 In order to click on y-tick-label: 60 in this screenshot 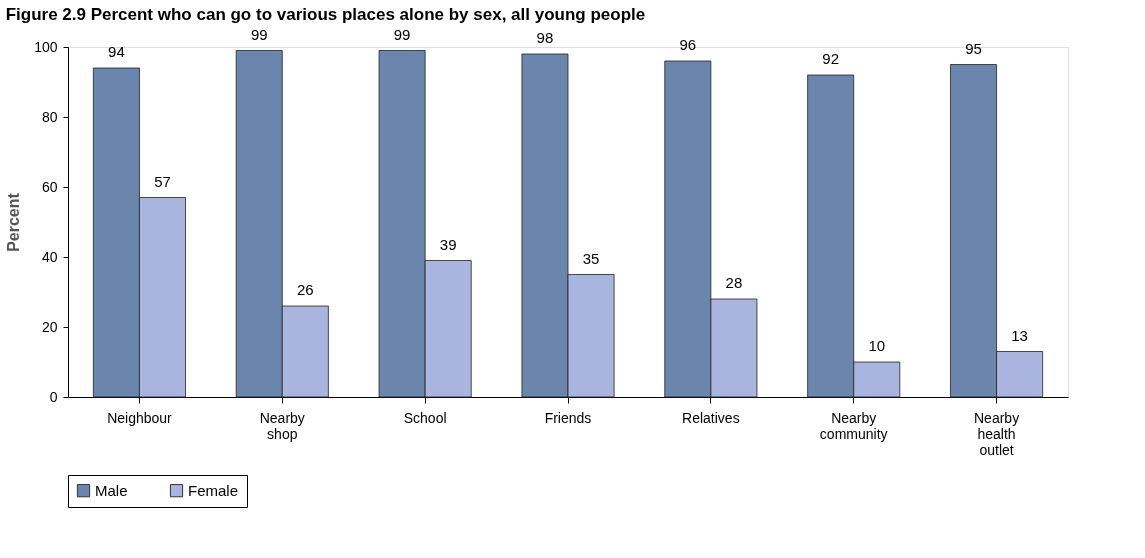, I will do `click(49, 186)`.